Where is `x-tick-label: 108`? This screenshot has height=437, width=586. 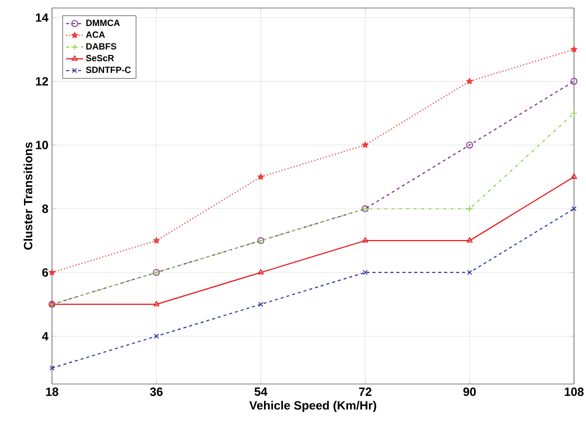
x-tick-label: 108 is located at coordinates (574, 392).